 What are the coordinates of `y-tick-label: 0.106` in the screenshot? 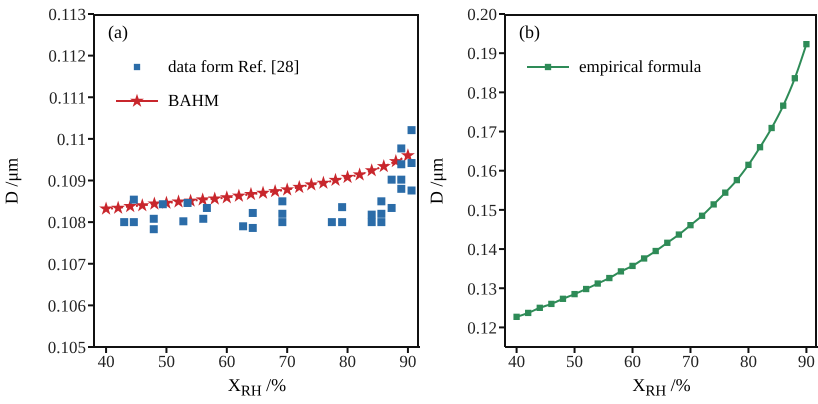 It's located at (67, 306).